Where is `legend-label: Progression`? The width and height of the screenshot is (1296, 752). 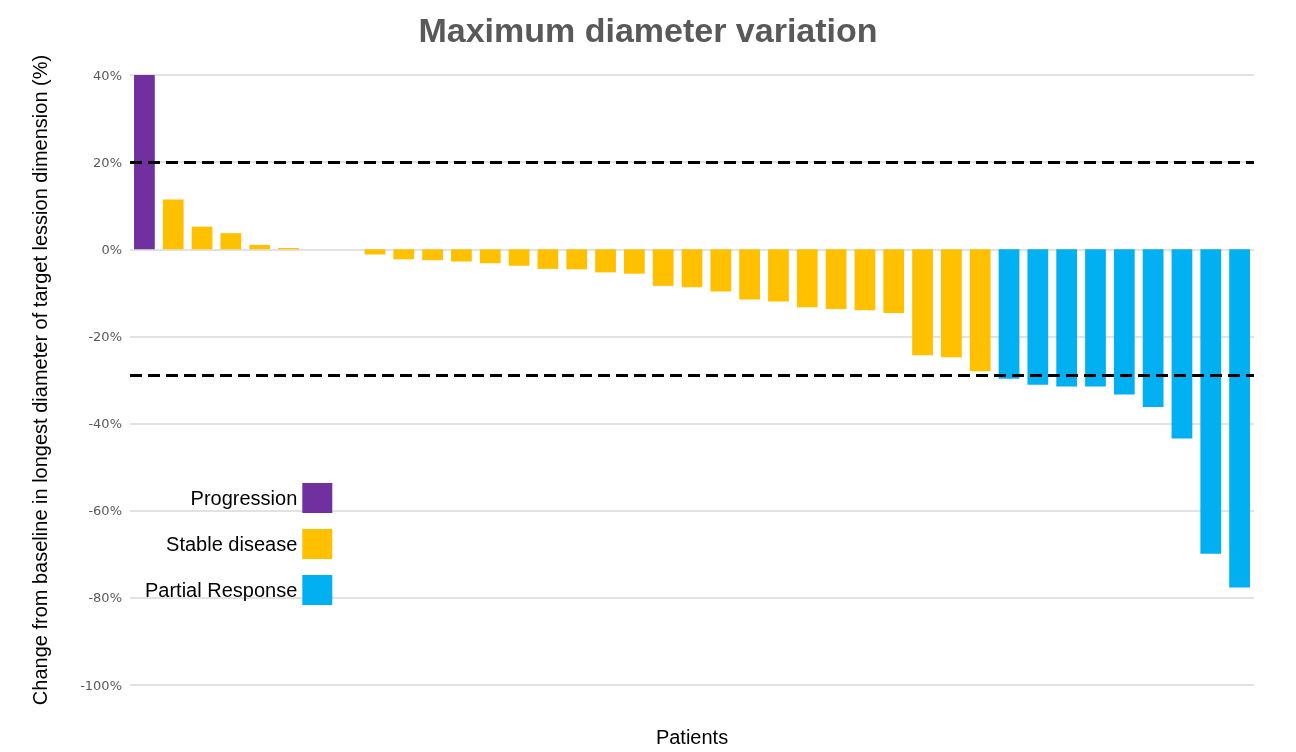
legend-label: Progression is located at coordinates (244, 498).